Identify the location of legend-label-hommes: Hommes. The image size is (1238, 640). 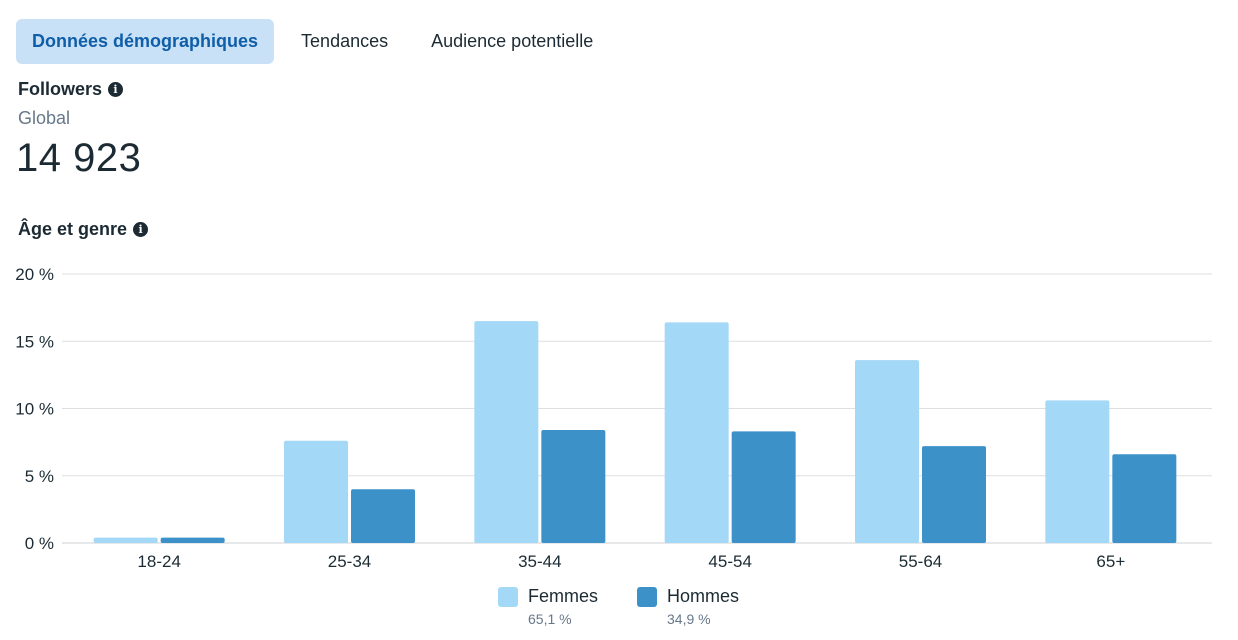
(703, 596).